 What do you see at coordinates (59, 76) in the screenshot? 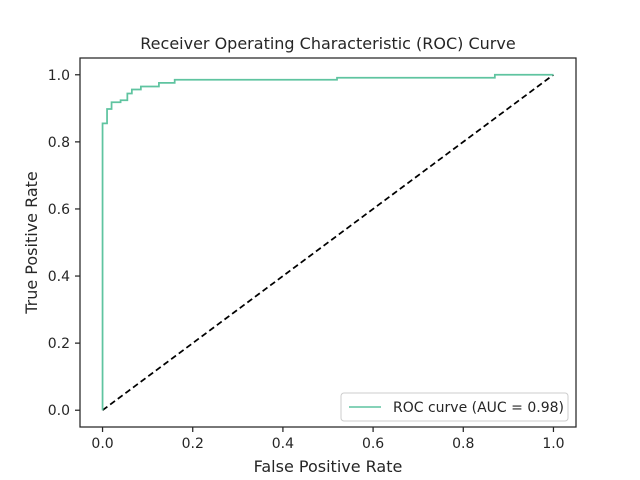
I see `y-tick-label: 1.0` at bounding box center [59, 76].